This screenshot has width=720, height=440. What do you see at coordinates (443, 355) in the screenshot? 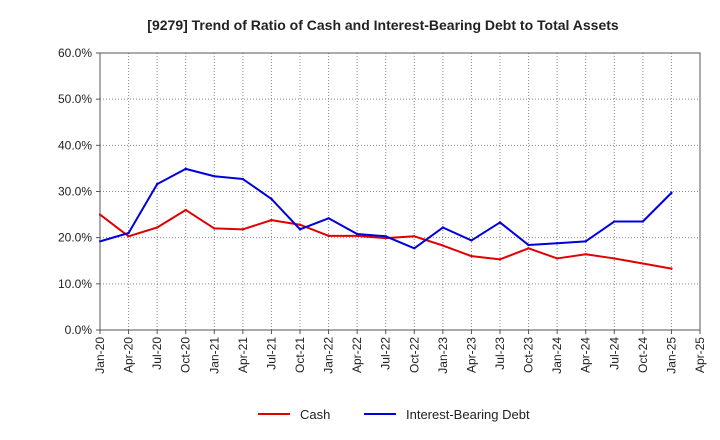
I see `x-tick-label: Jan-23` at bounding box center [443, 355].